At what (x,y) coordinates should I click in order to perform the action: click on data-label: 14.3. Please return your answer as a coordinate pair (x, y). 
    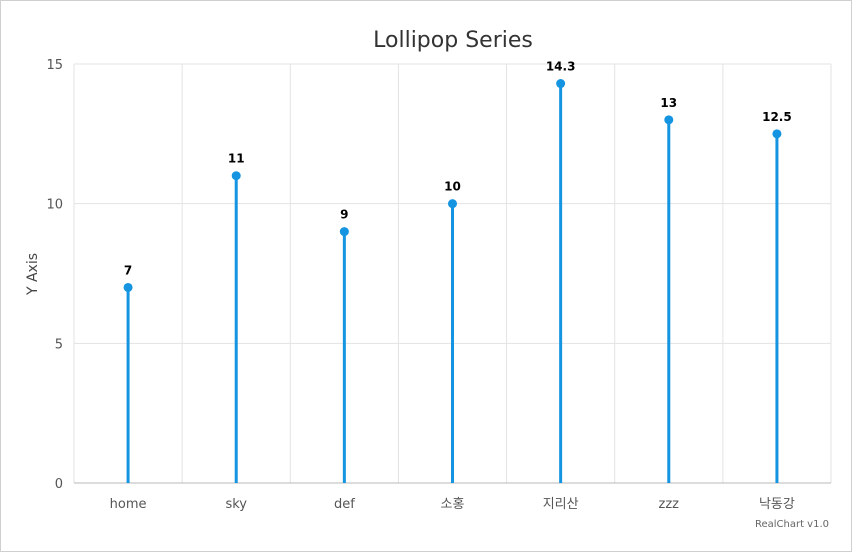
    Looking at the image, I should click on (561, 67).